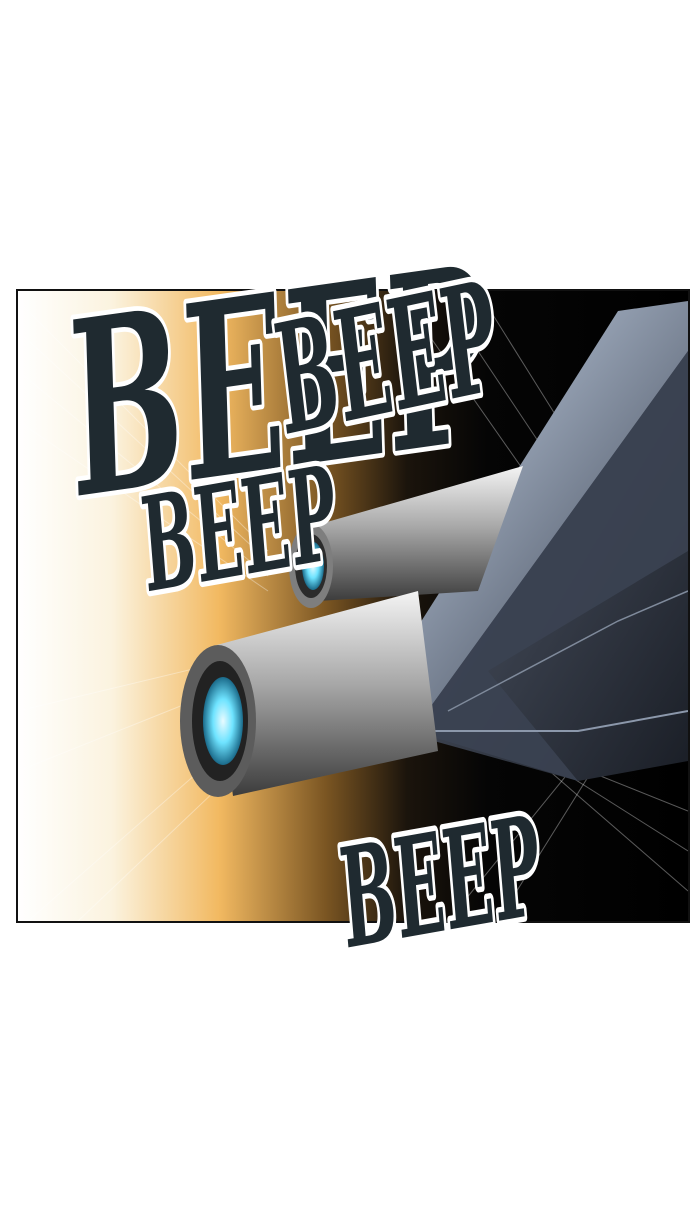  Describe the element at coordinates (309, 694) in the screenshot. I see `lower-engine` at that location.